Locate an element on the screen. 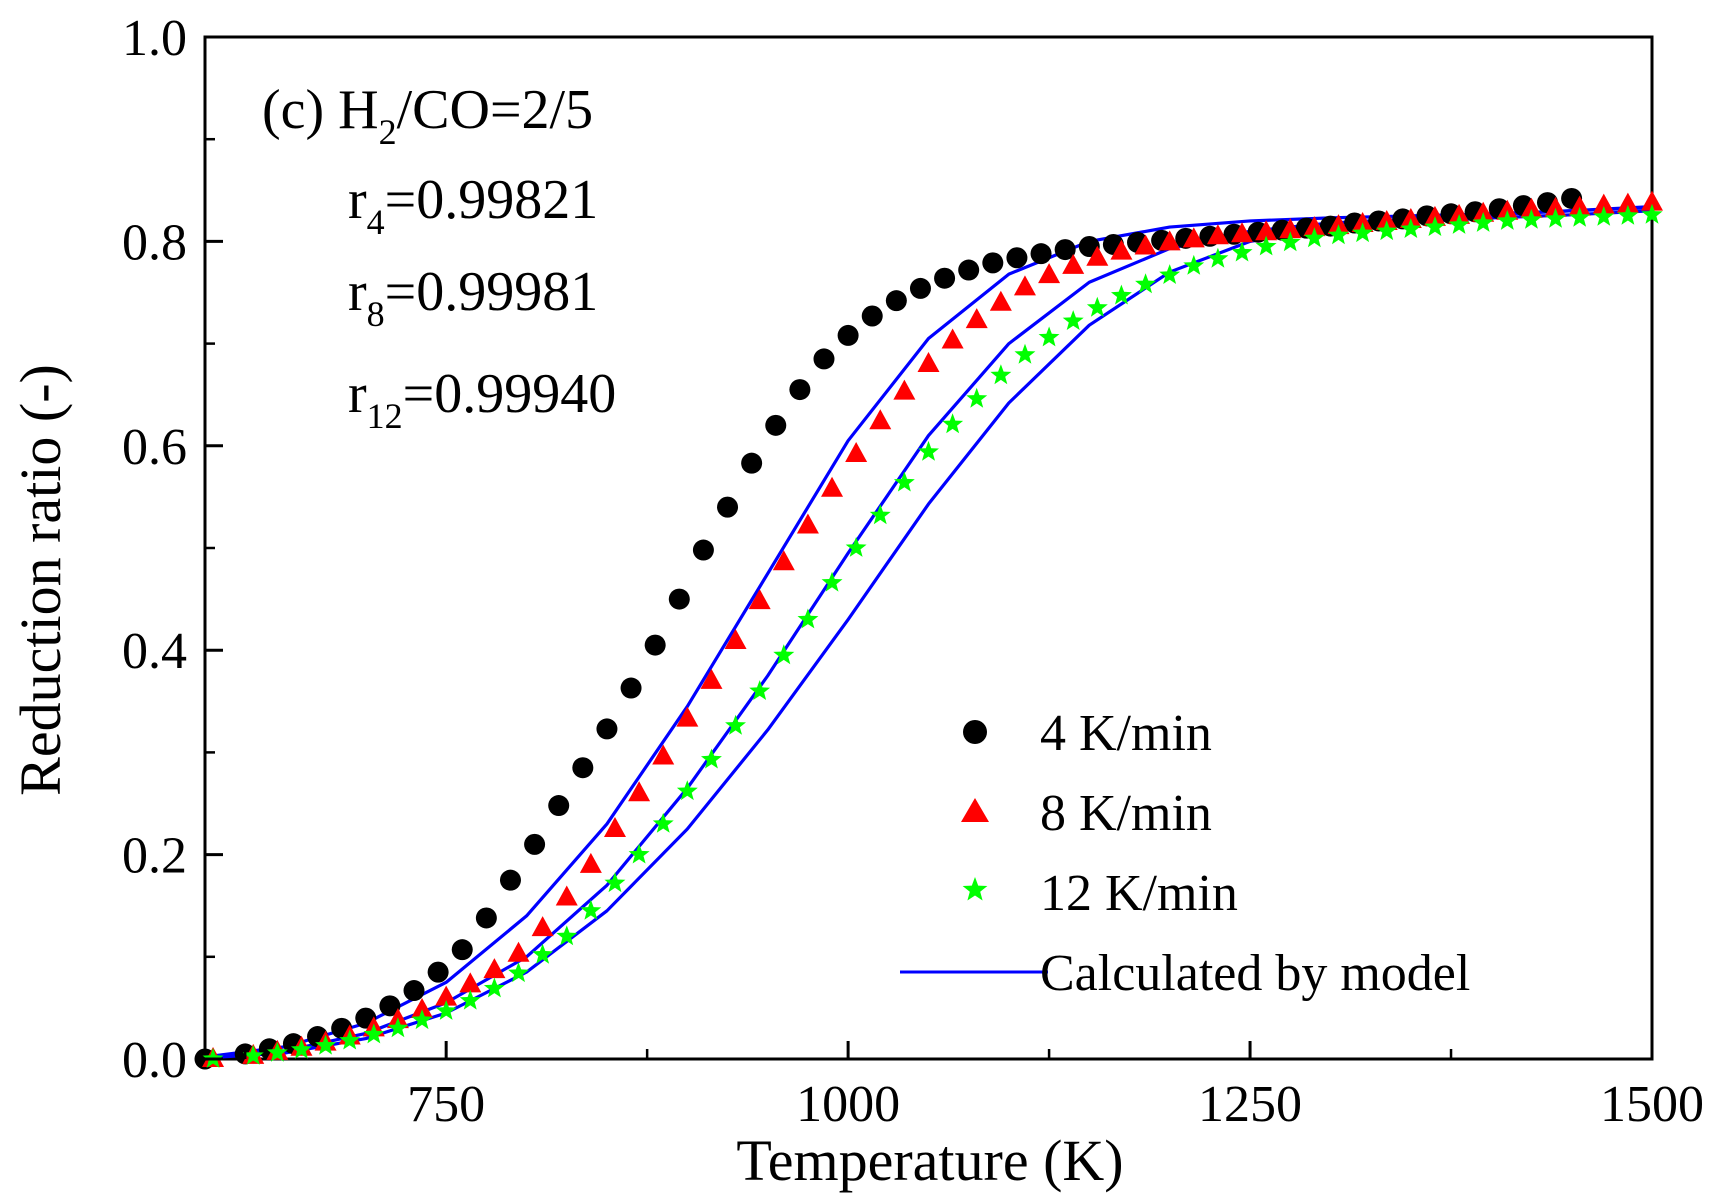 The width and height of the screenshot is (1716, 1195). r4-annotation: r4=0.99821 is located at coordinates (473, 205).